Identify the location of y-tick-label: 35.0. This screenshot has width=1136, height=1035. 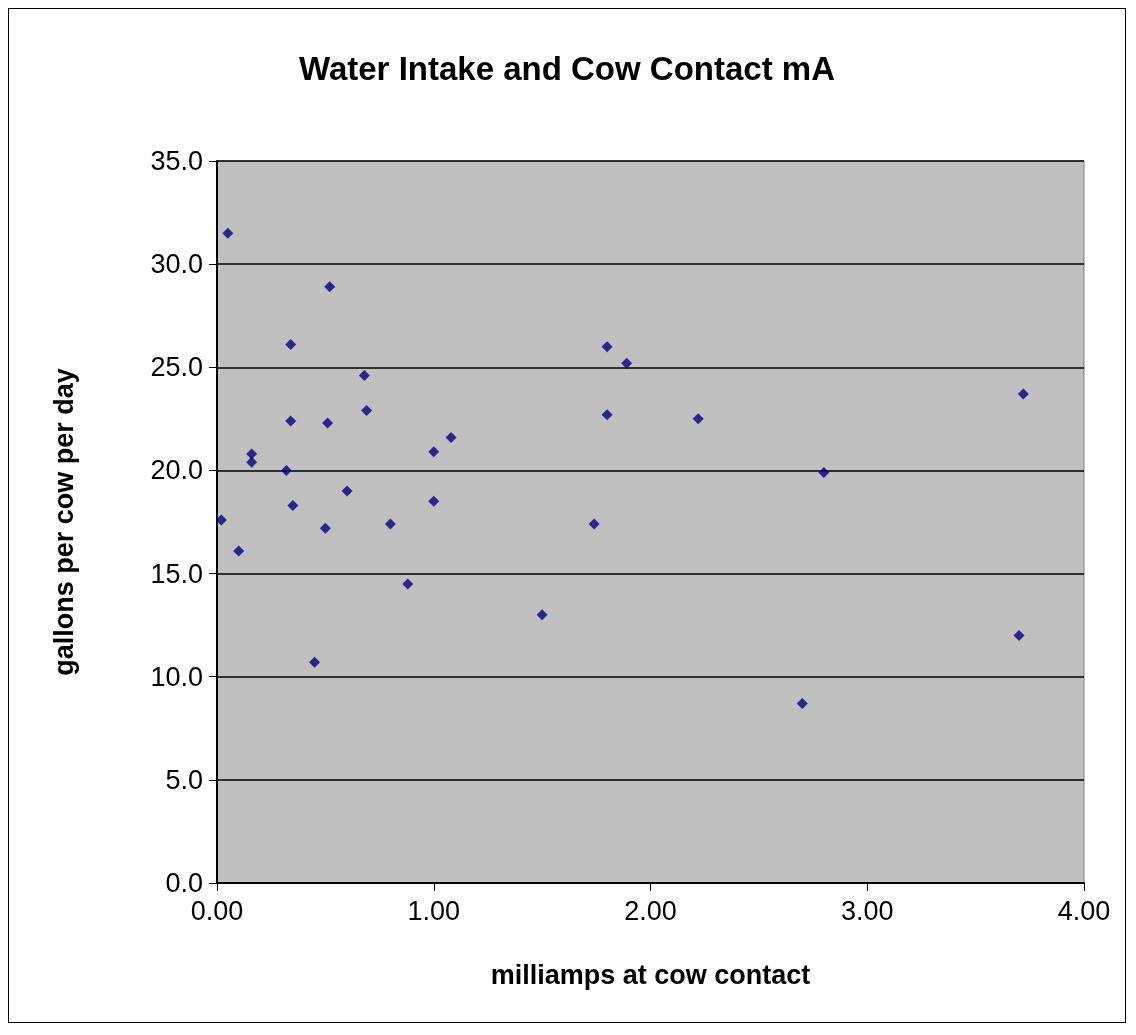
(176, 161).